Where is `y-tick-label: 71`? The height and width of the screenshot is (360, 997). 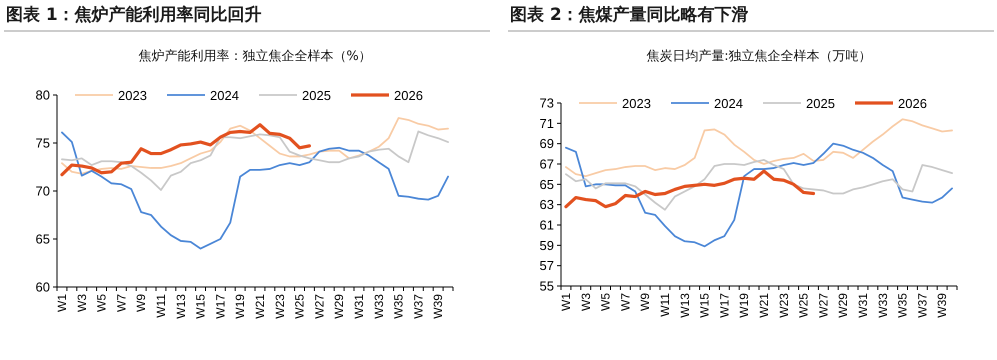 y-tick-label: 71 is located at coordinates (547, 123).